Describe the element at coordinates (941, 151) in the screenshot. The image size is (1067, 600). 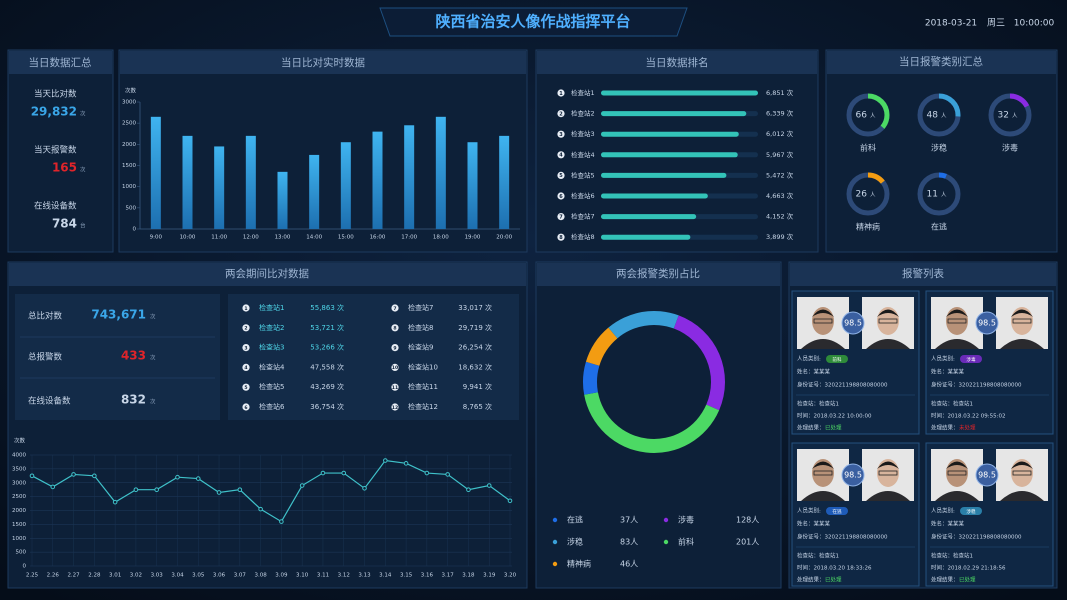
I see `panel` at that location.